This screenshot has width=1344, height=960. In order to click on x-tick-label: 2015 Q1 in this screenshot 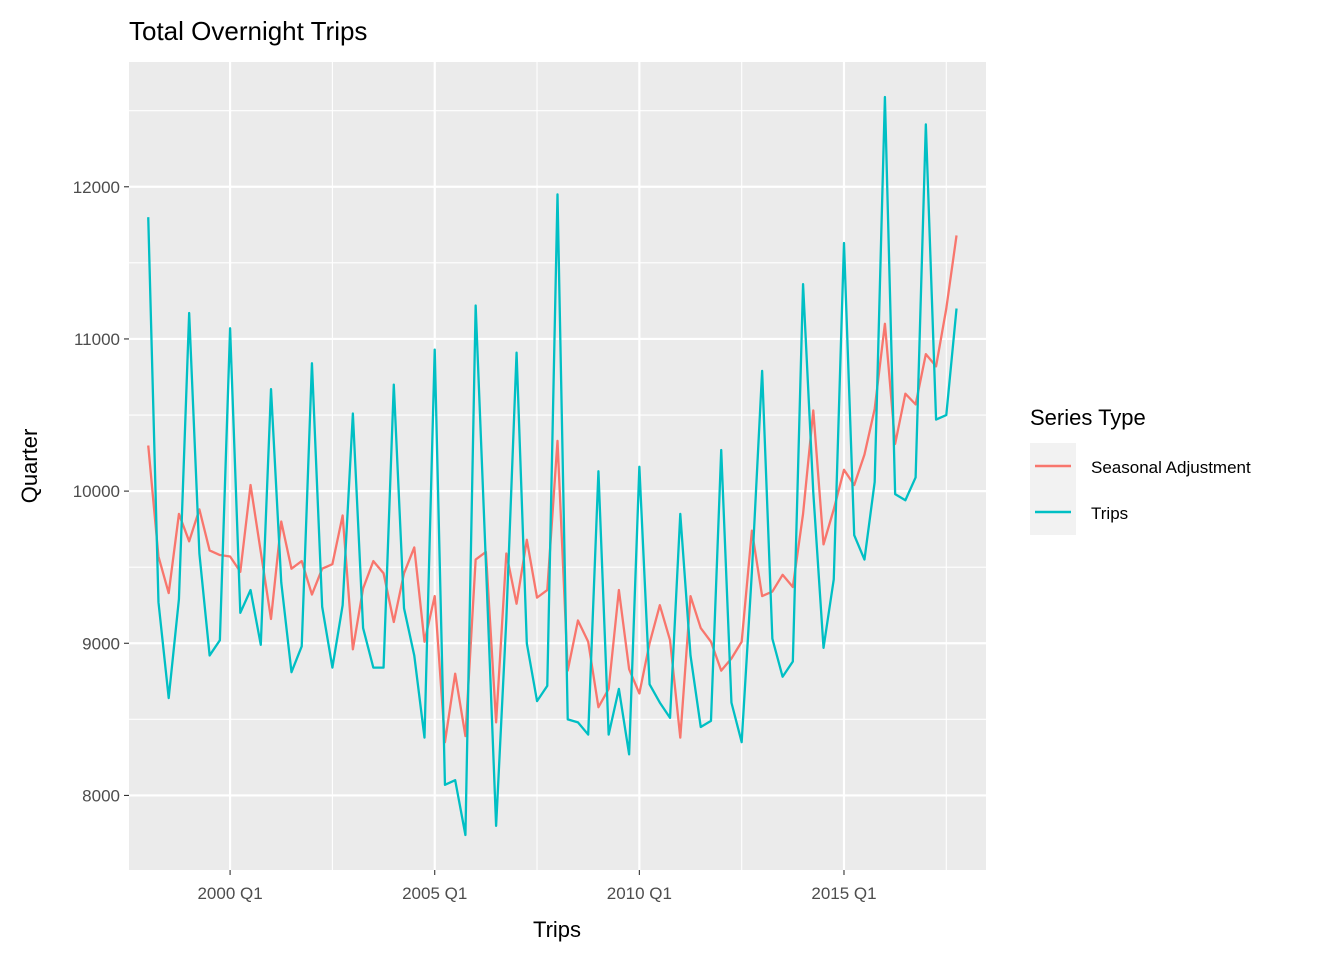, I will do `click(843, 893)`.